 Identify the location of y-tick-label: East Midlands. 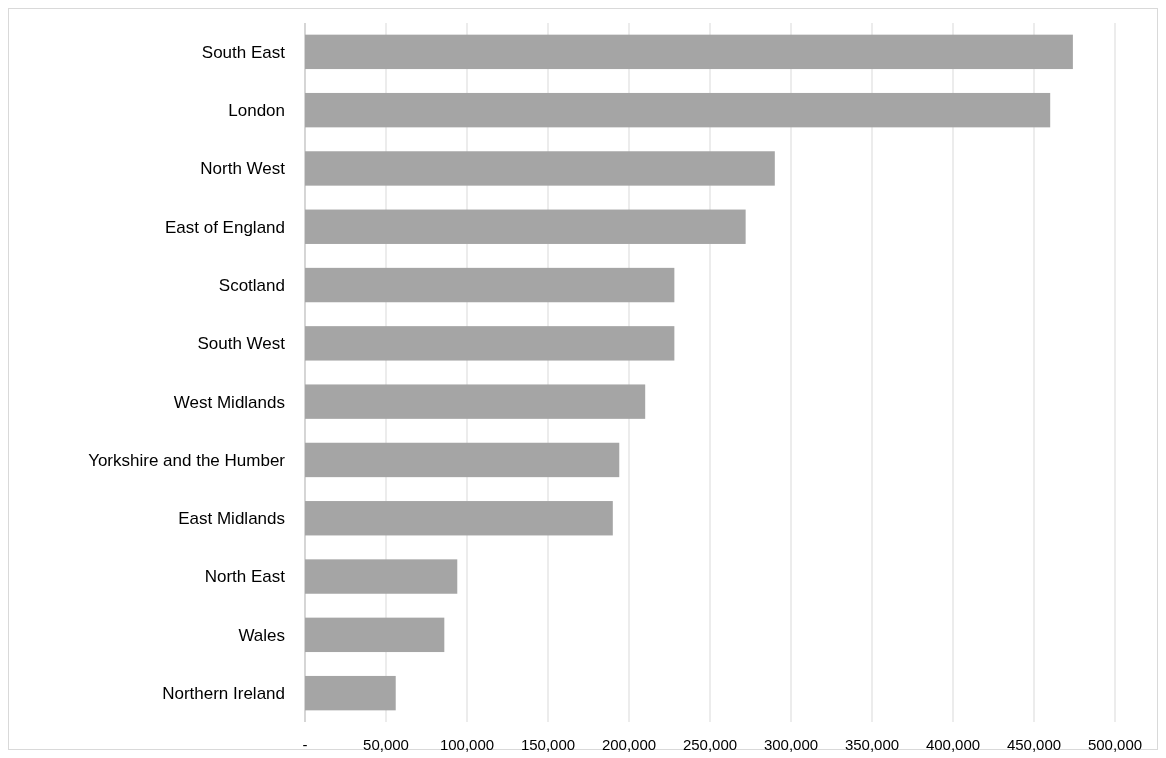
(231, 519).